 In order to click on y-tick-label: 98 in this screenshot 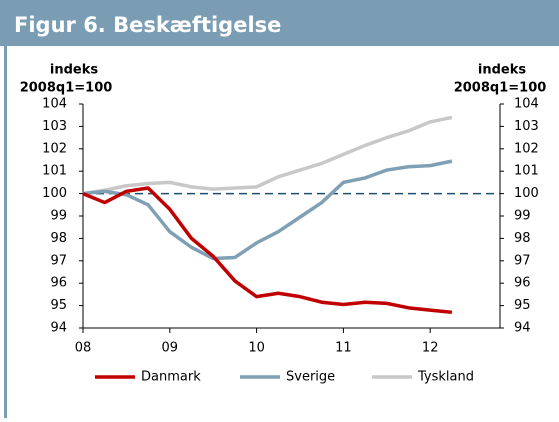, I will do `click(58, 238)`.